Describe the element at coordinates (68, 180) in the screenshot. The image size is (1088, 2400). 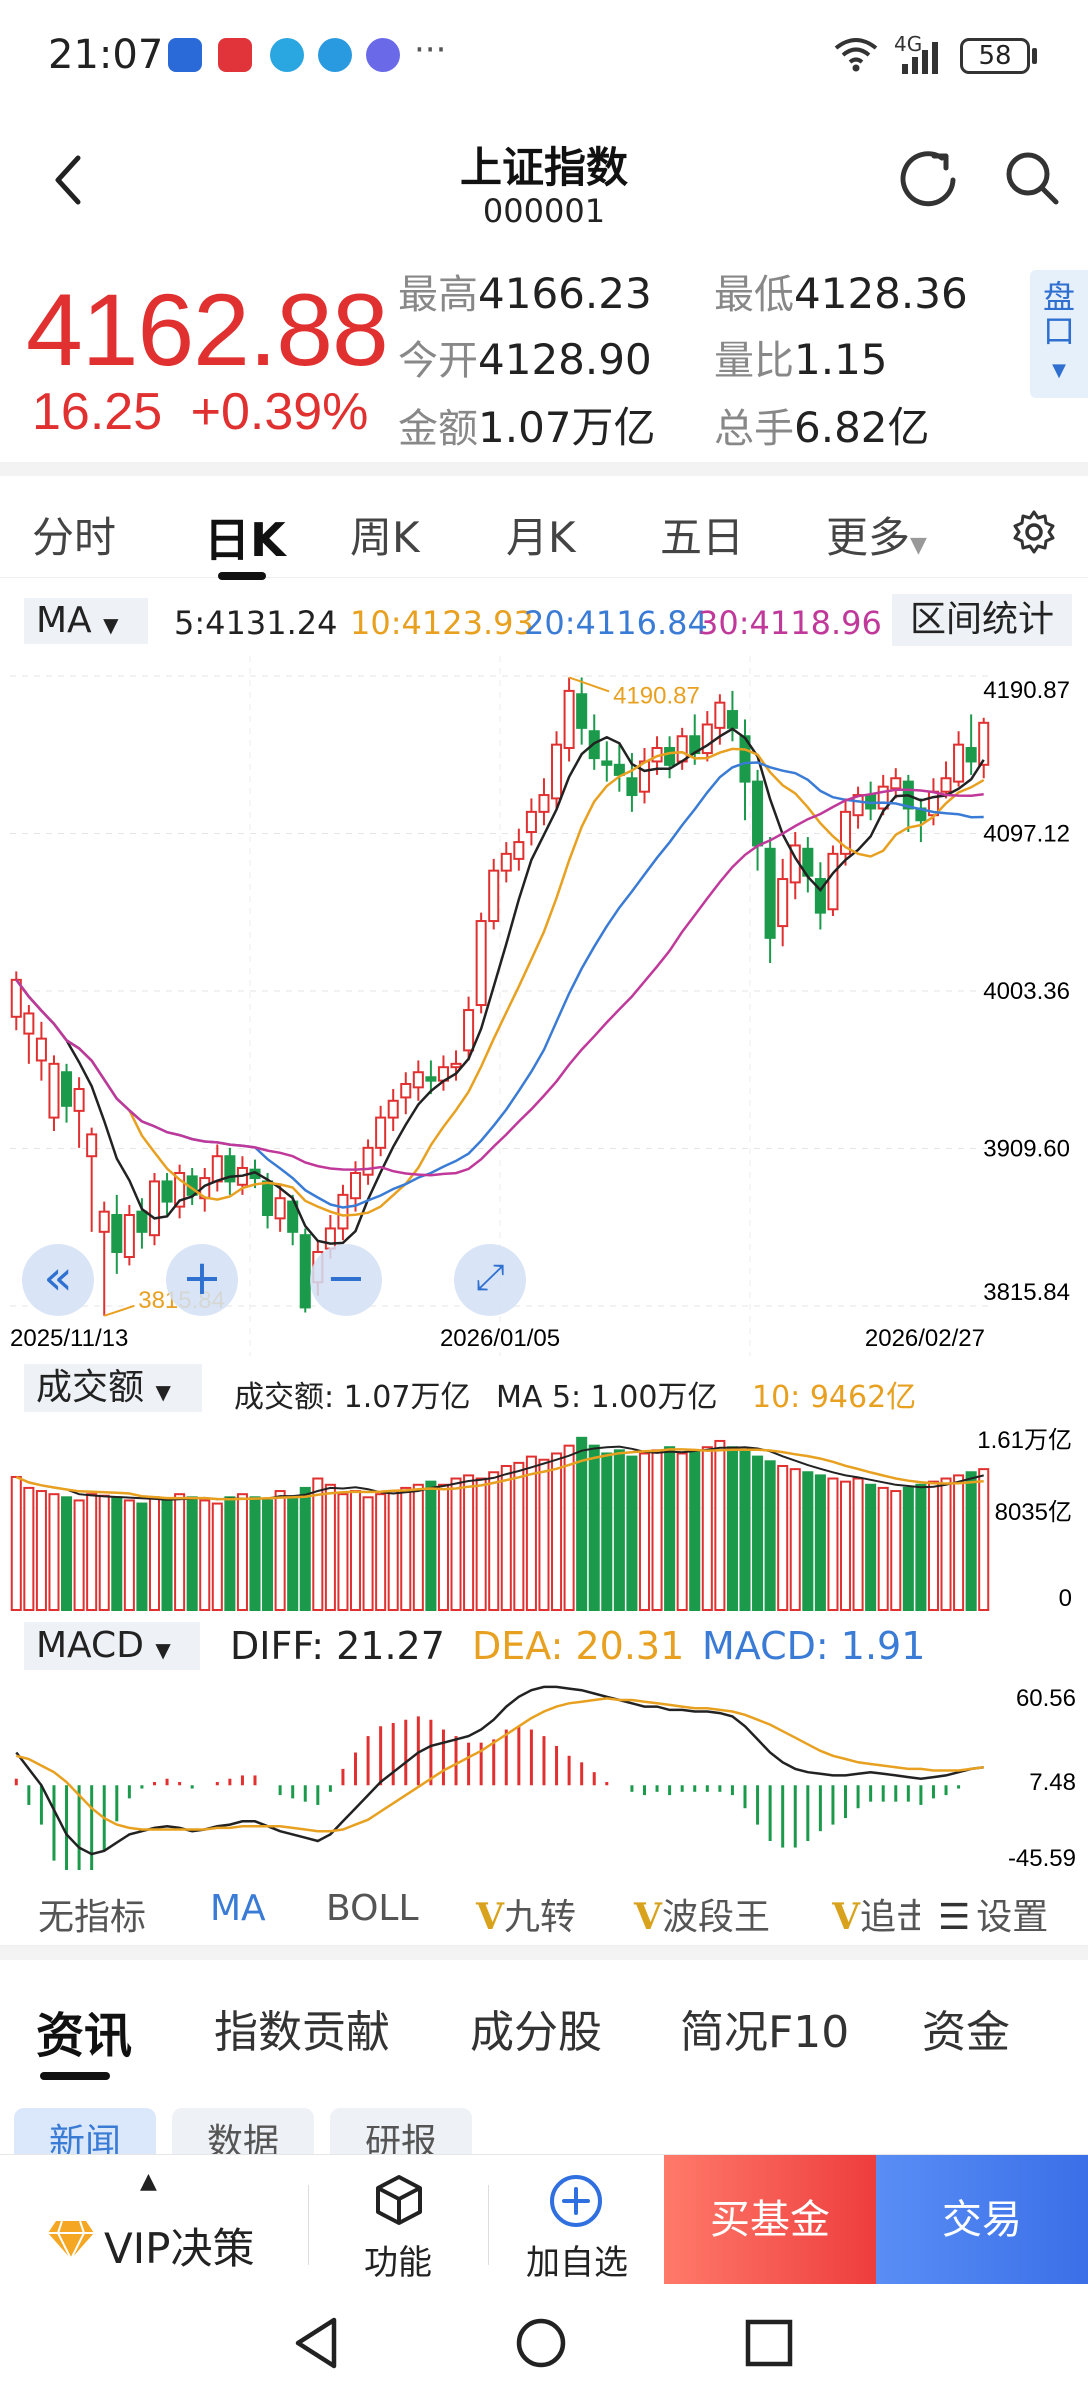
I see `back-icon` at that location.